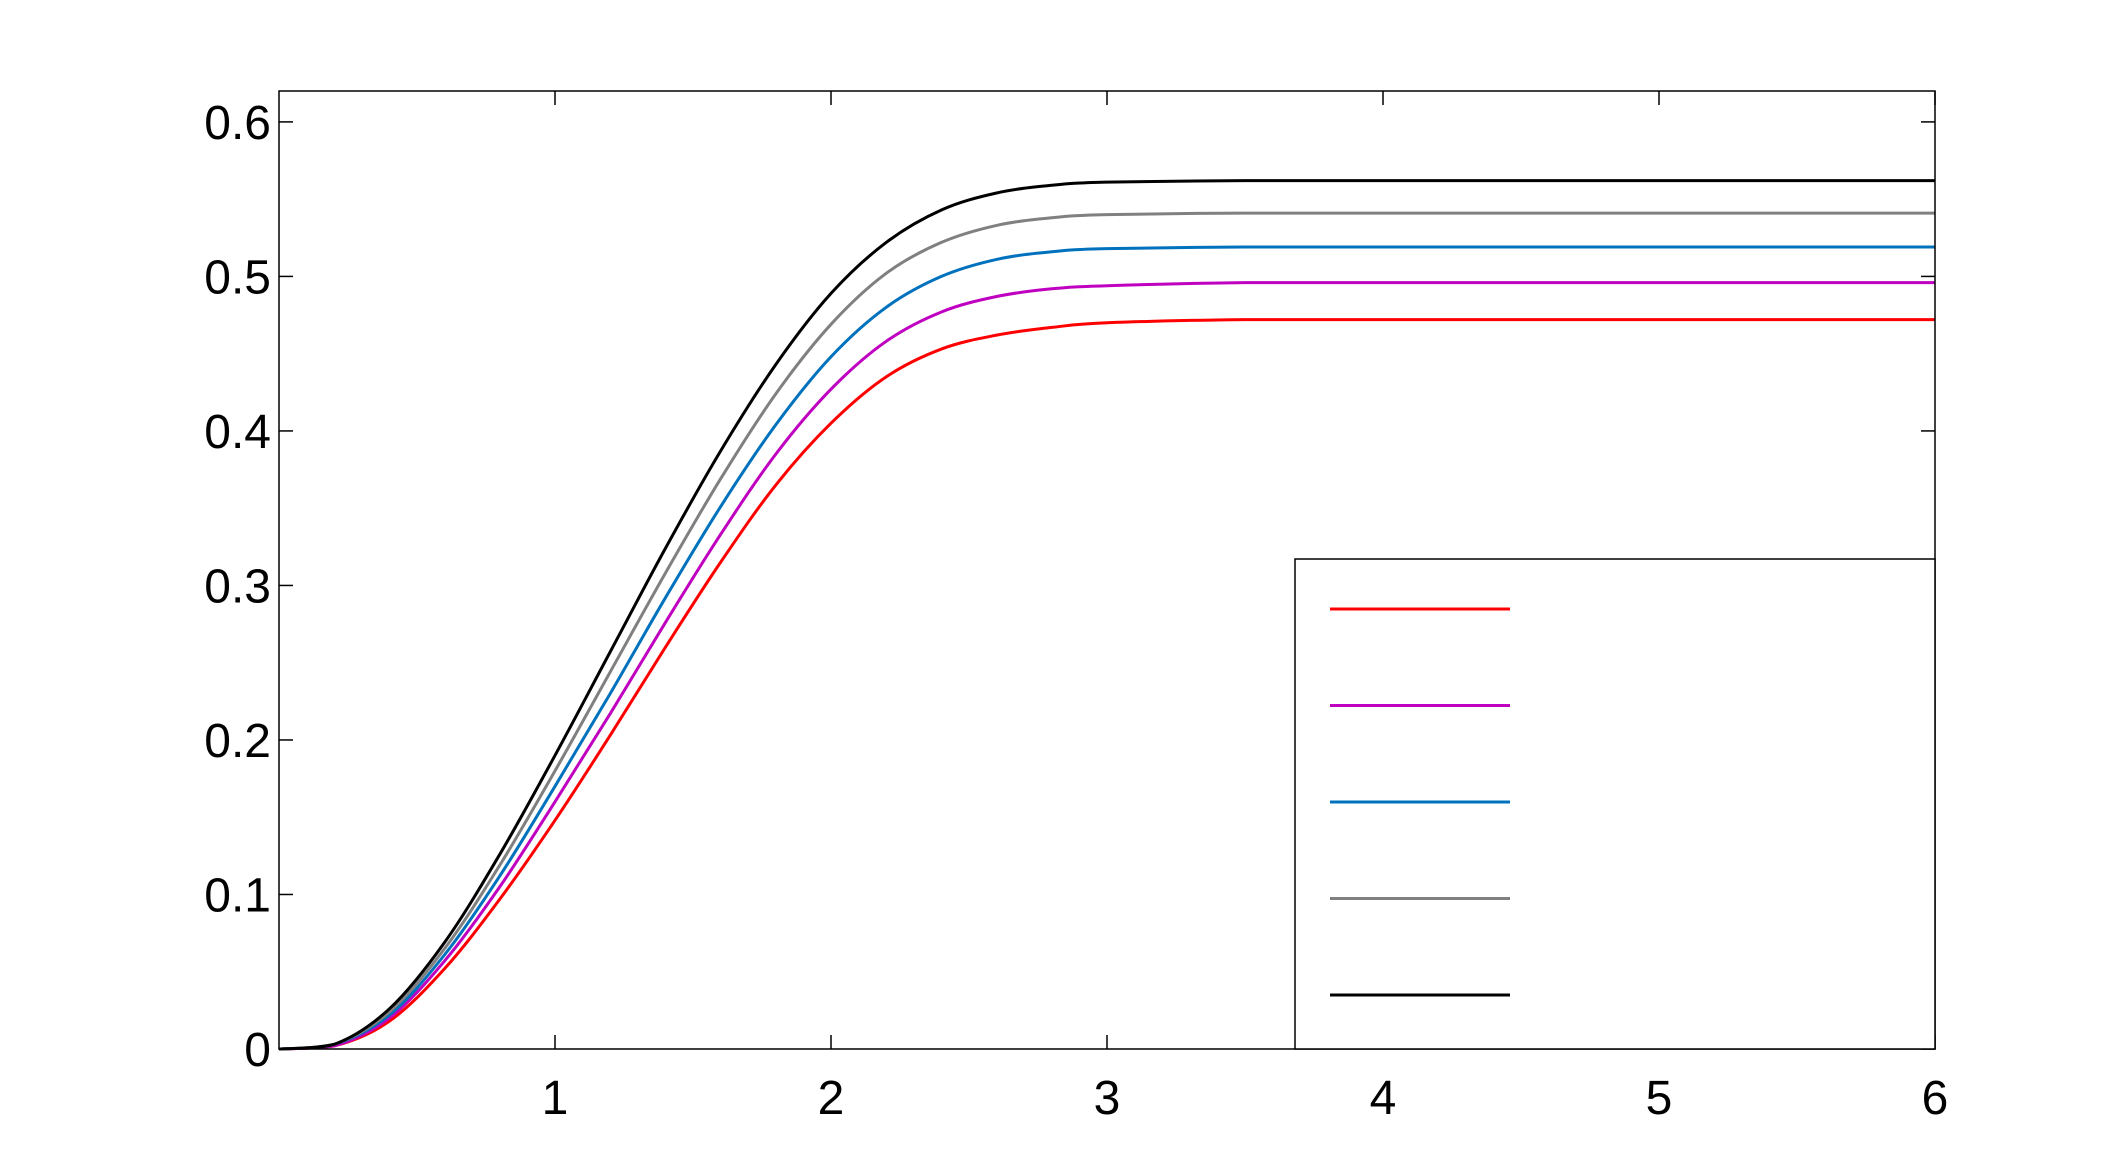 Image resolution: width=2125 pixels, height=1171 pixels. What do you see at coordinates (1107, 1098) in the screenshot?
I see `x-tick-label-3: 3` at bounding box center [1107, 1098].